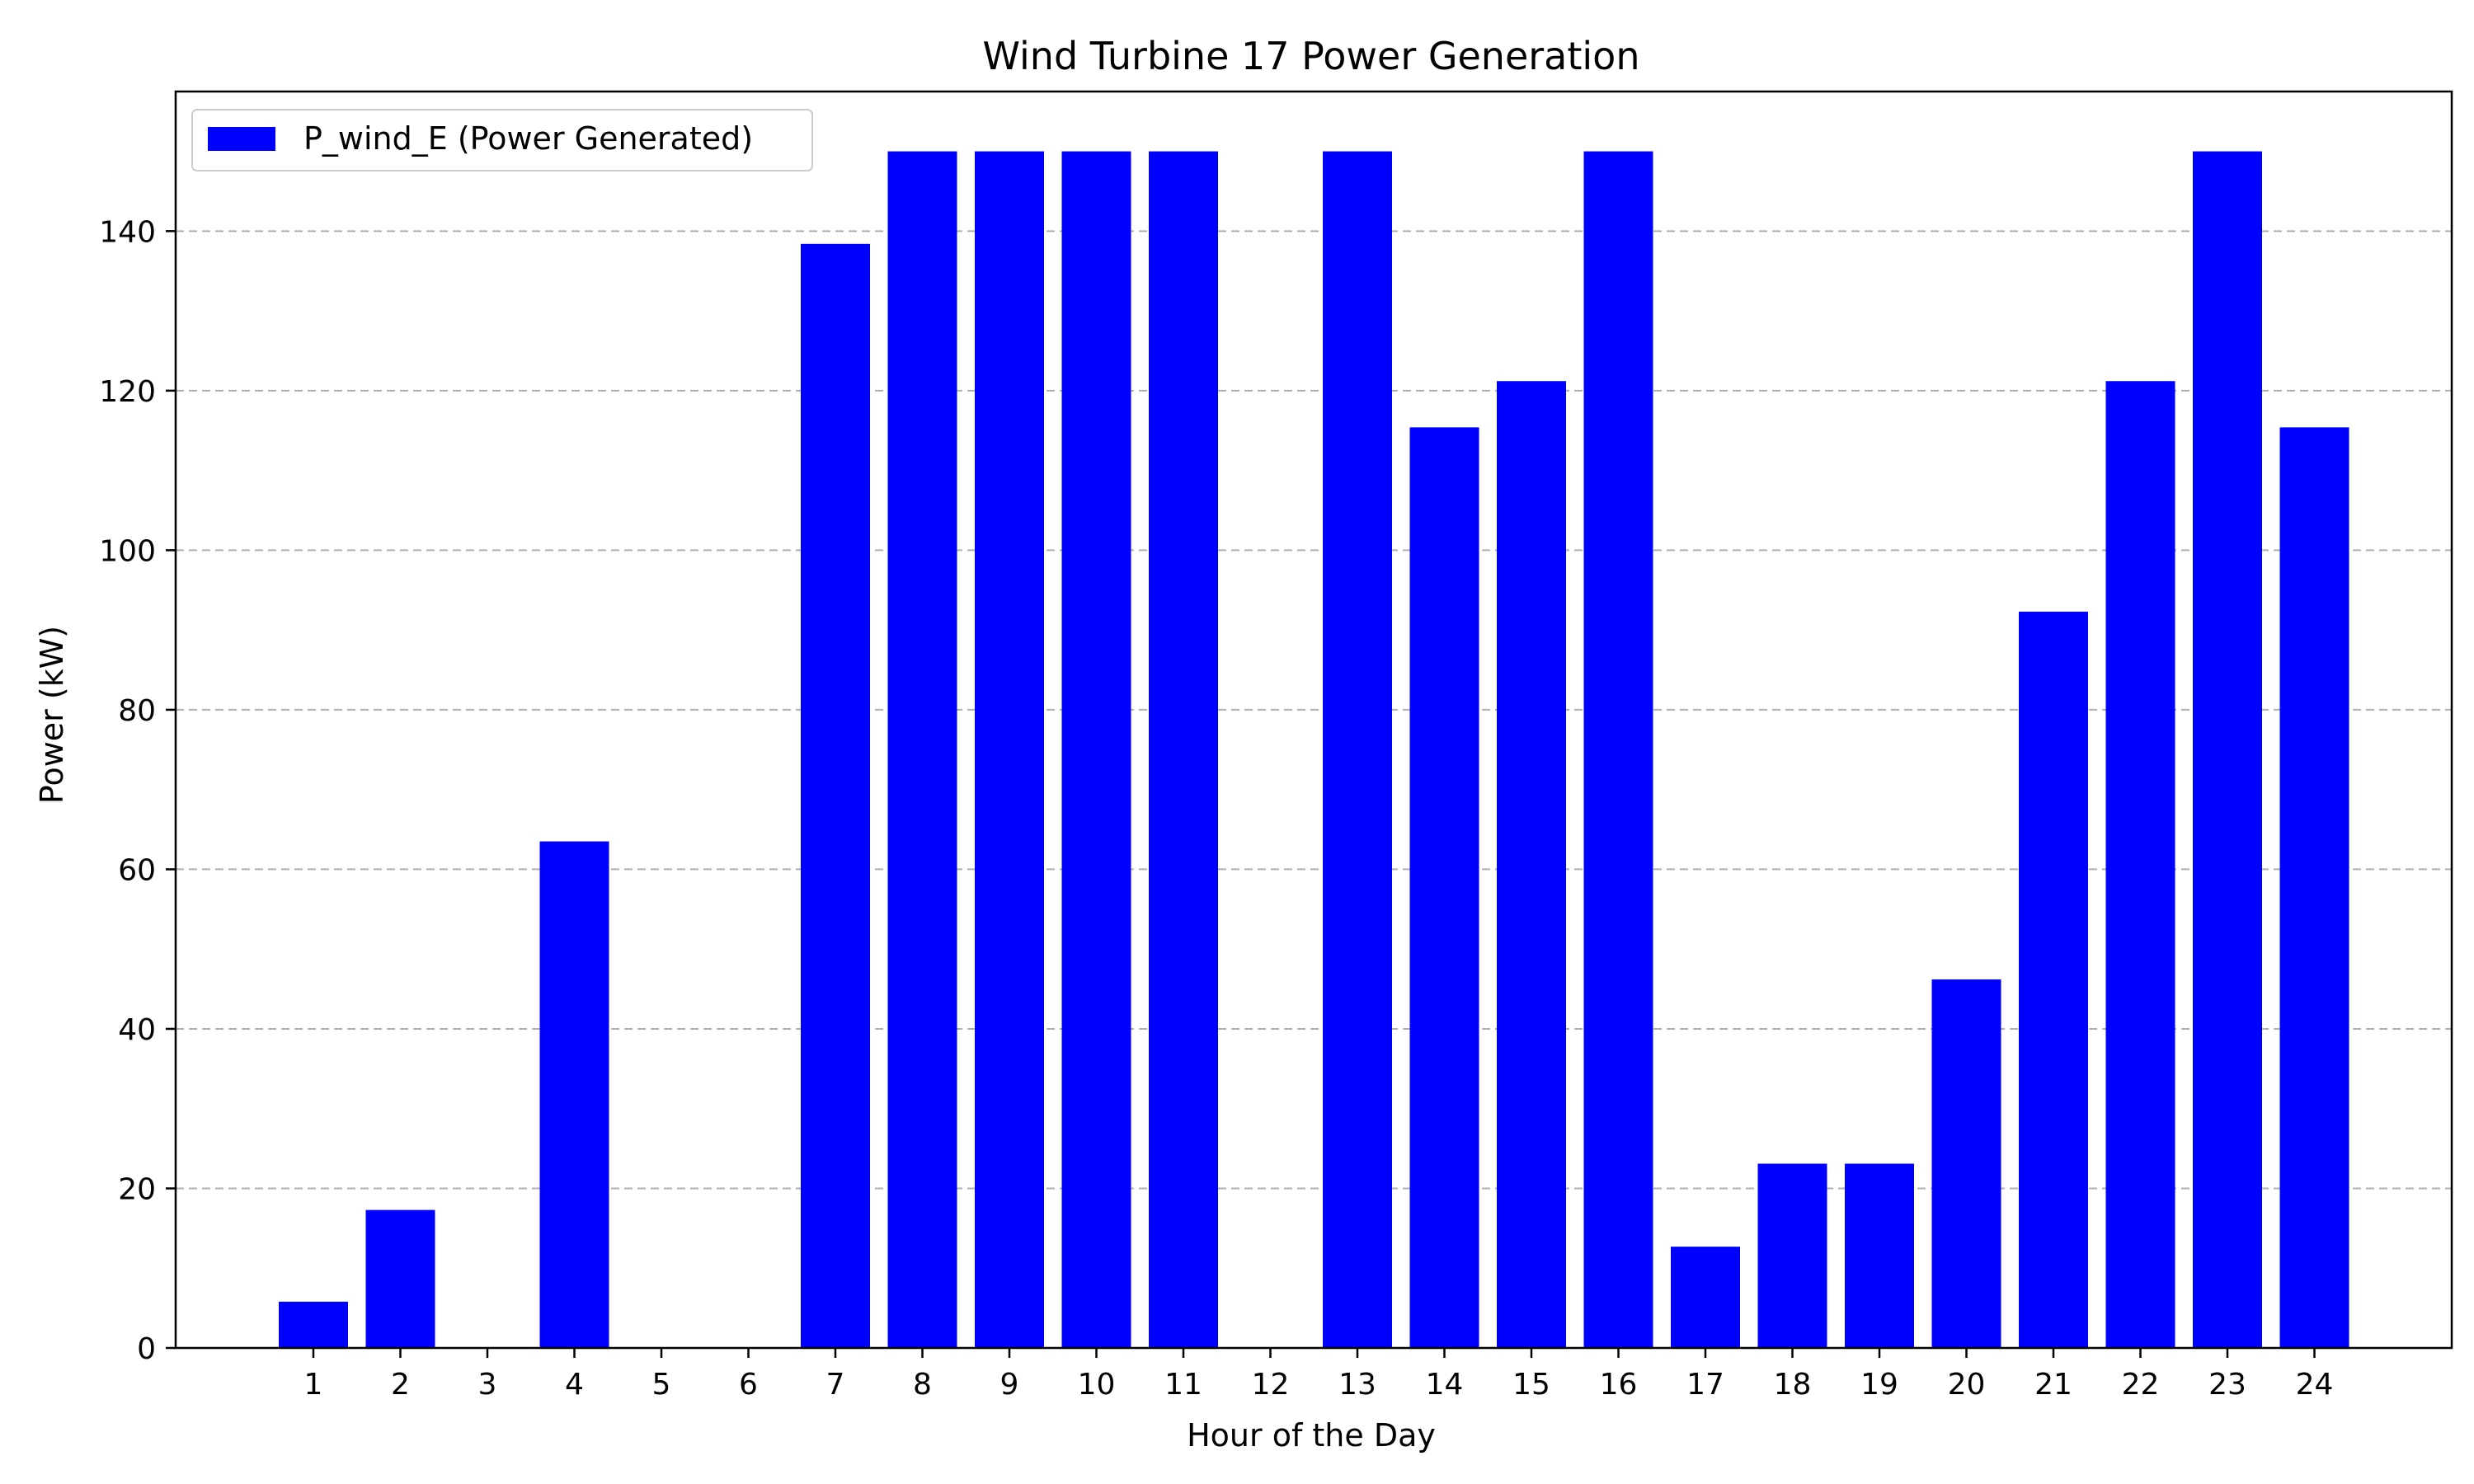  What do you see at coordinates (1967, 1385) in the screenshot?
I see `x-tick-label: 20` at bounding box center [1967, 1385].